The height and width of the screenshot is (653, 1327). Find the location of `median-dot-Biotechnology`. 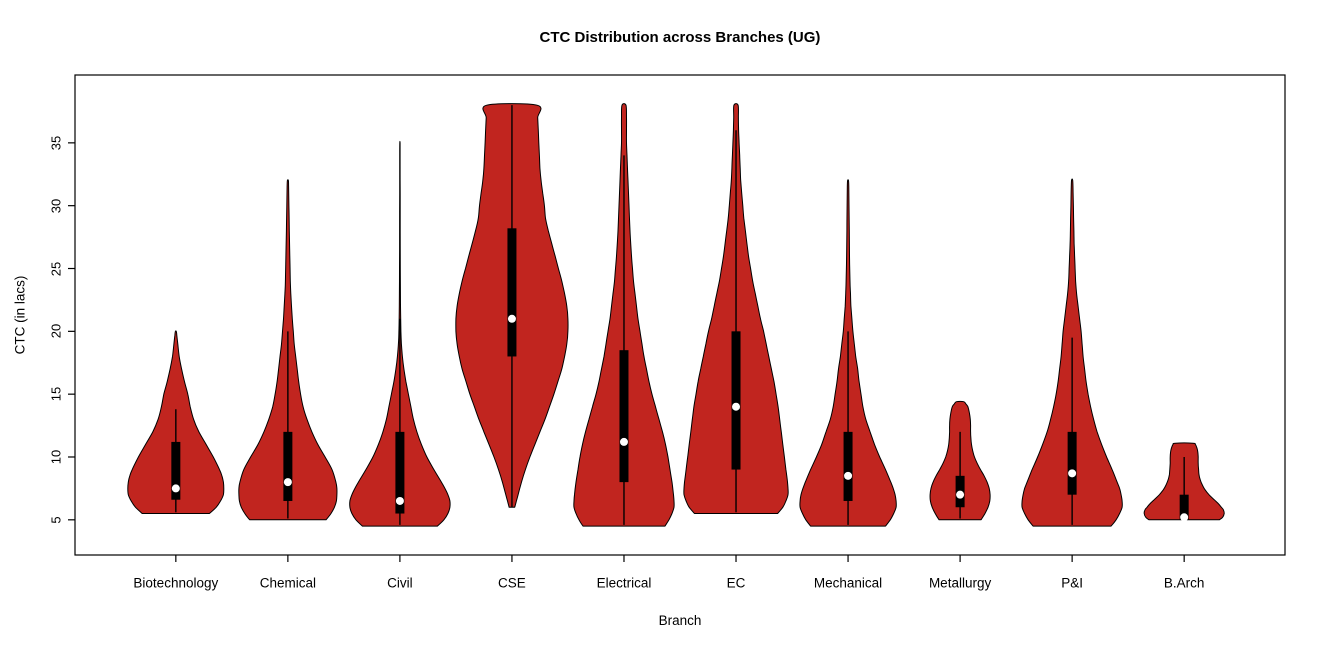

median-dot-Biotechnology is located at coordinates (175, 488).